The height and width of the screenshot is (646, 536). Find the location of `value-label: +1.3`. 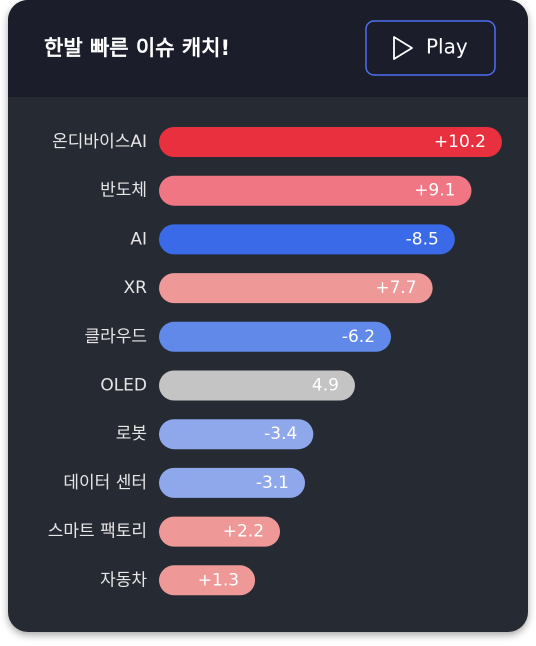

value-label: +1.3 is located at coordinates (218, 580).